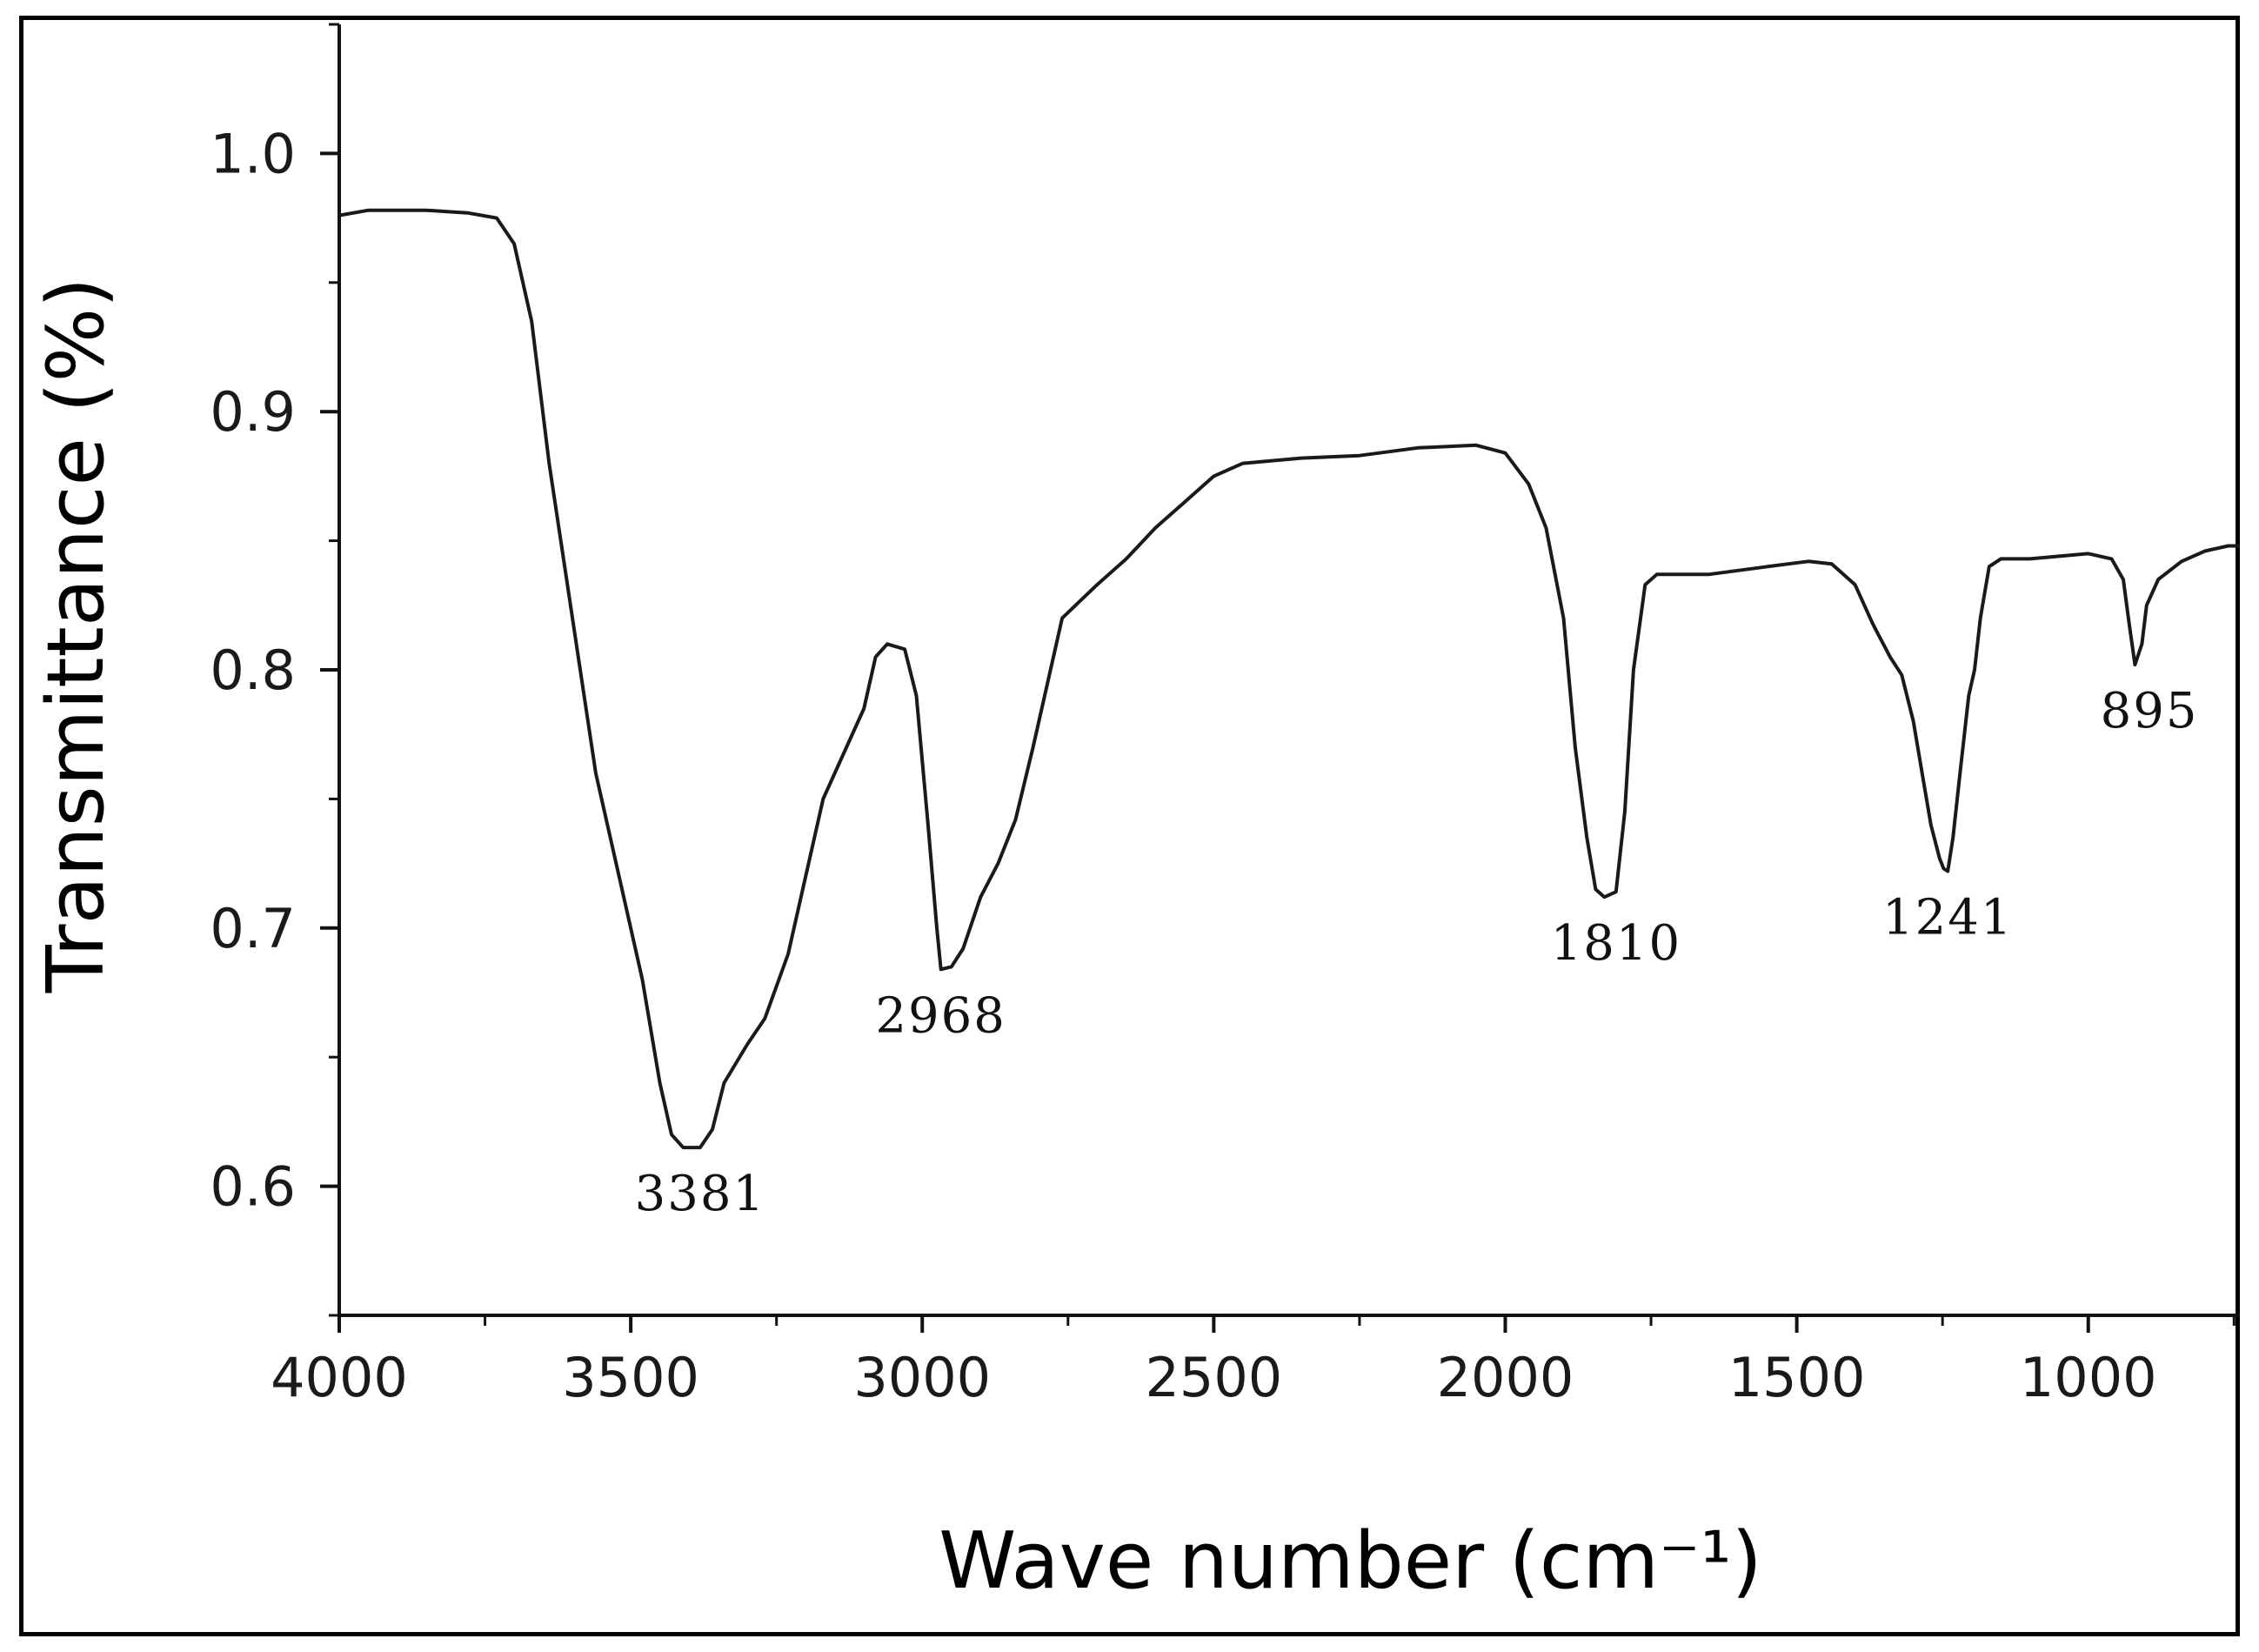 The height and width of the screenshot is (1652, 2259). What do you see at coordinates (940, 1015) in the screenshot?
I see `peak-label-2968: 2968` at bounding box center [940, 1015].